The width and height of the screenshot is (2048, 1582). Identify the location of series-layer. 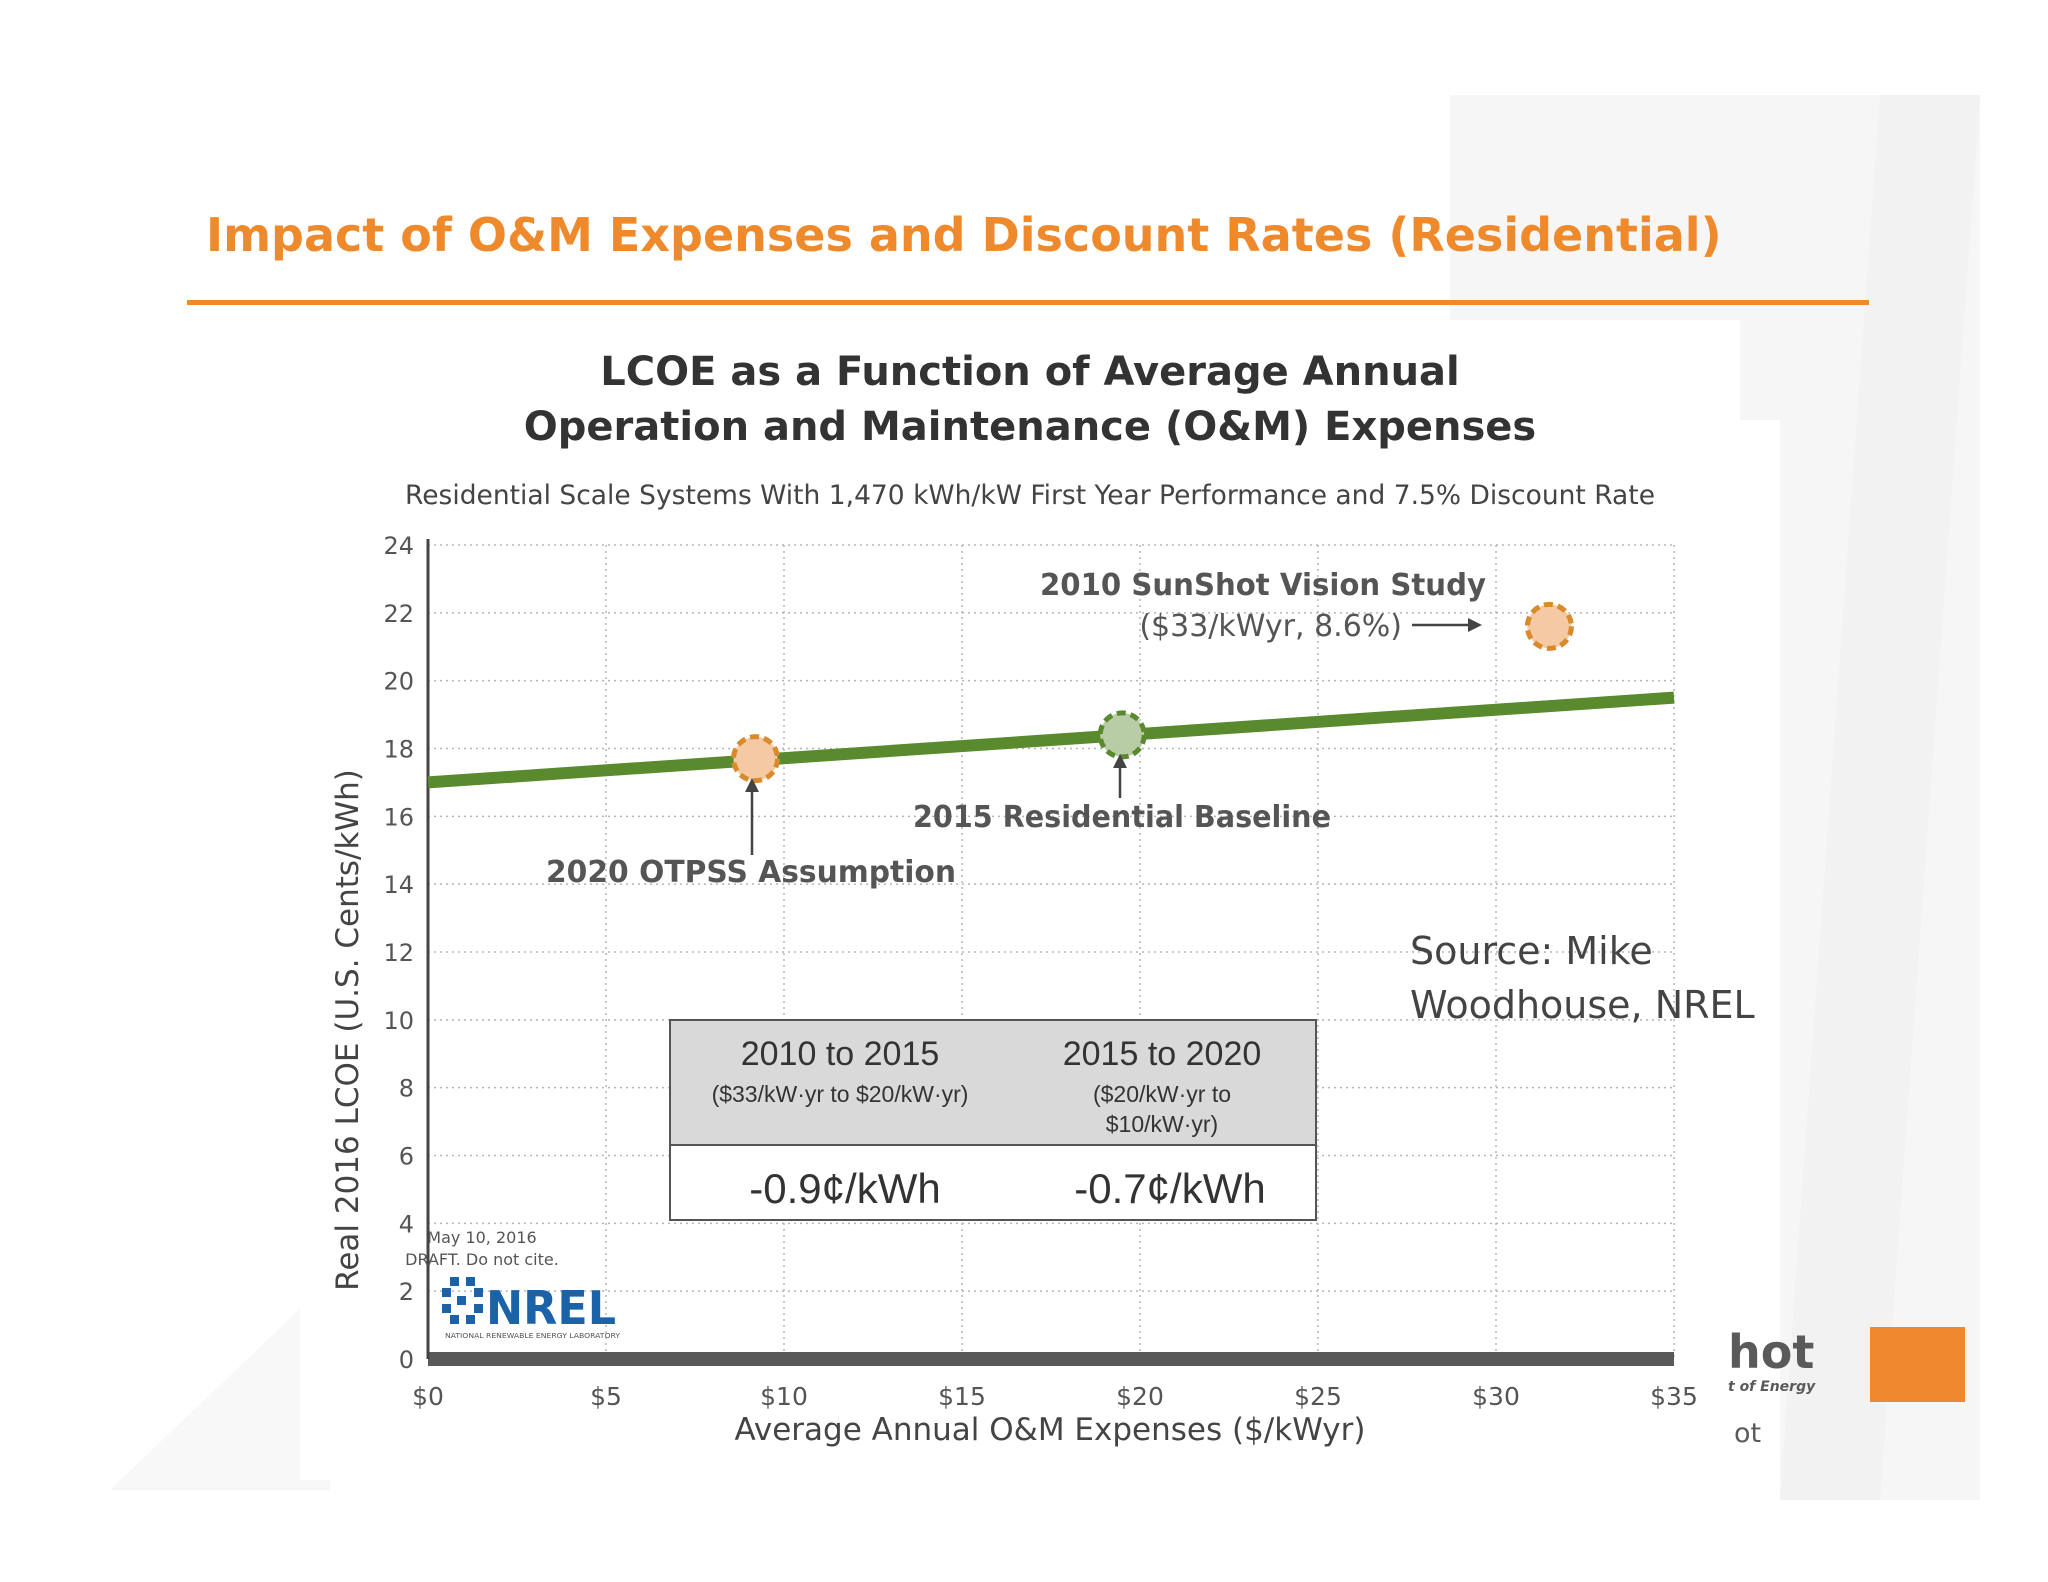
(1051, 695).